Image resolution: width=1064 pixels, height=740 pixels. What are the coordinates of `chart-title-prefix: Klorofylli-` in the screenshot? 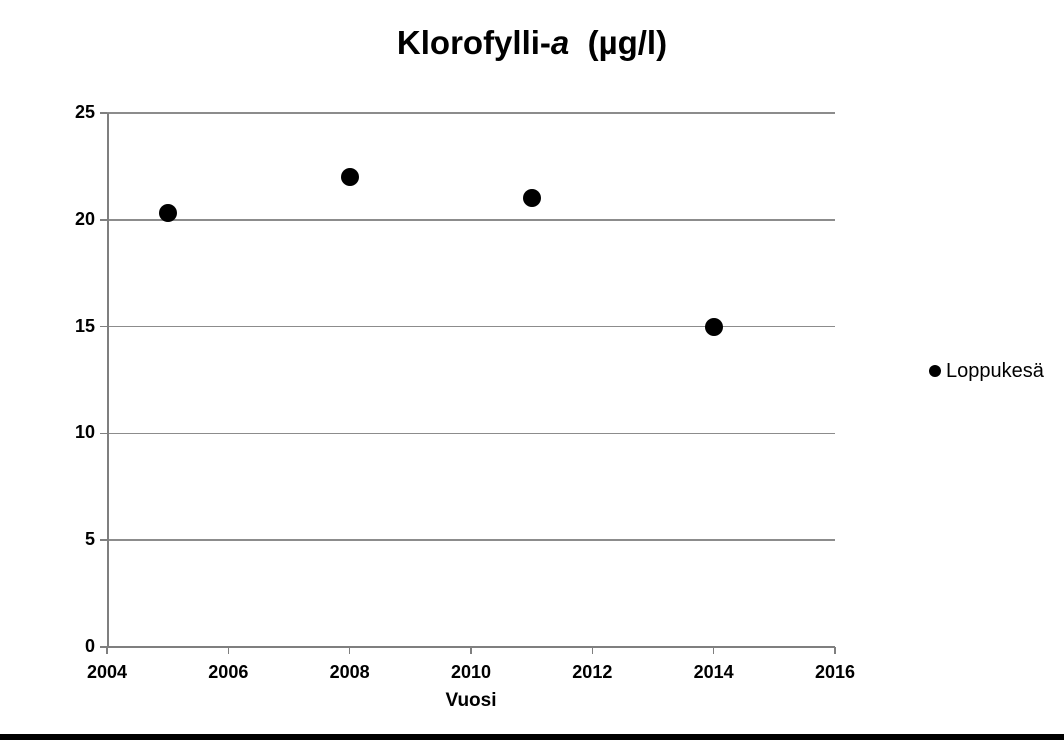 It's located at (473, 42).